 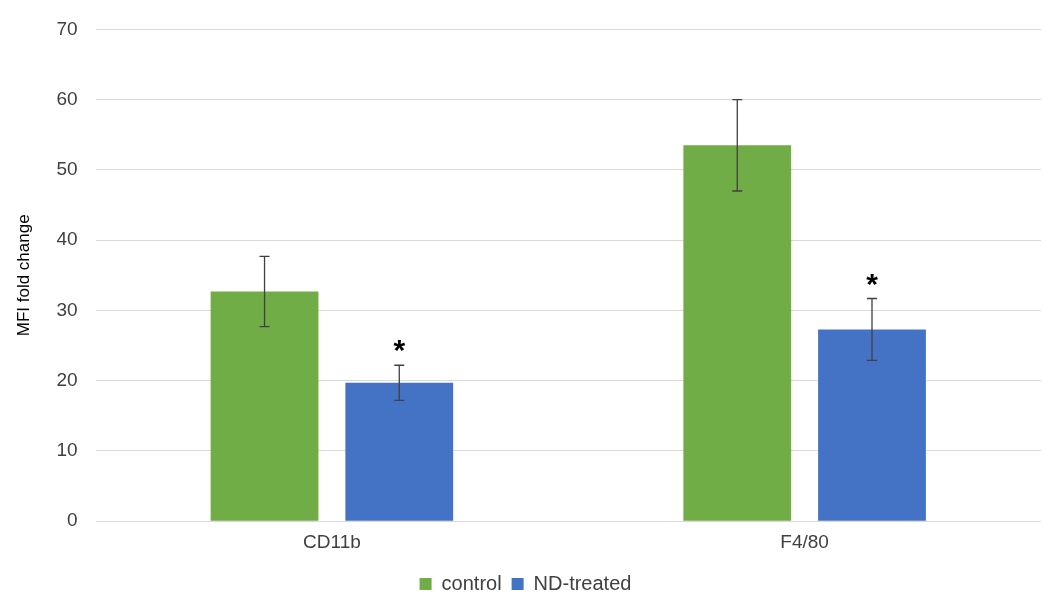 I want to click on y-axis-title: MFI fold change, so click(x=23, y=275).